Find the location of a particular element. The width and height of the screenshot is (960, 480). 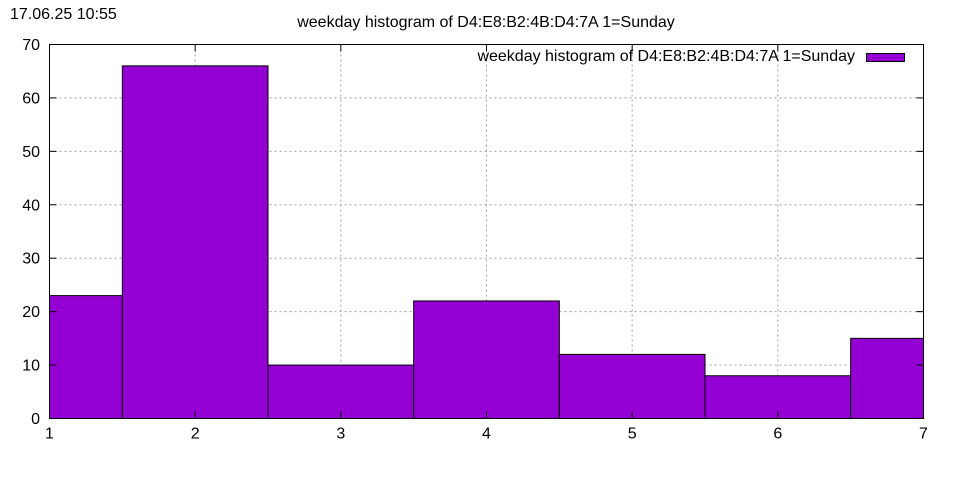

x-tick-label: 7 is located at coordinates (923, 434).